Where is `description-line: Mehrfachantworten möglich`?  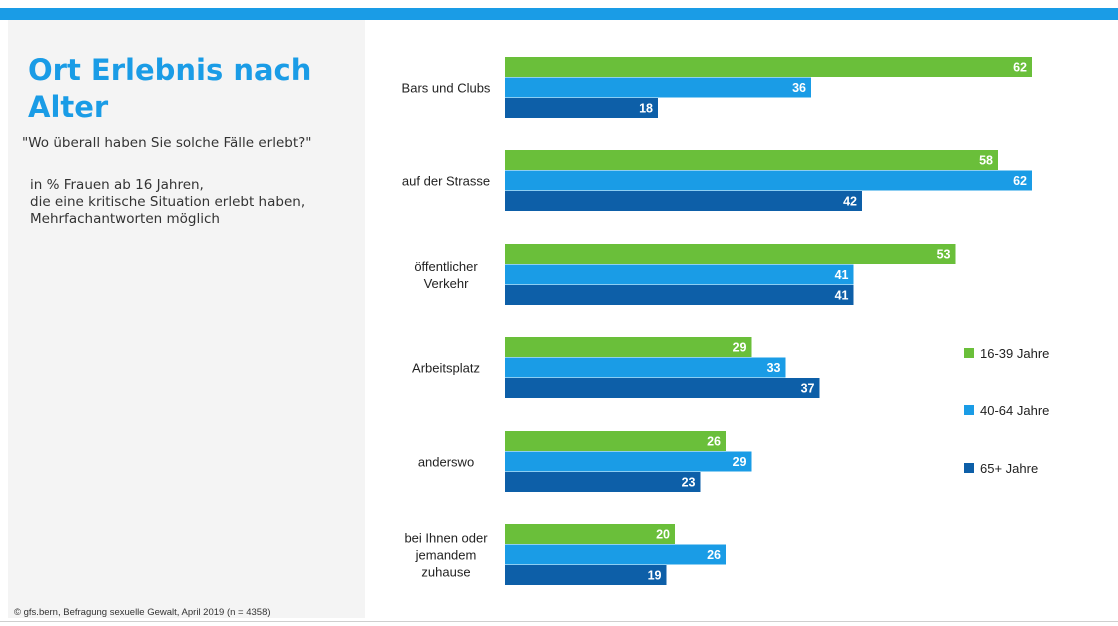
description-line: Mehrfachantworten möglich is located at coordinates (125, 219).